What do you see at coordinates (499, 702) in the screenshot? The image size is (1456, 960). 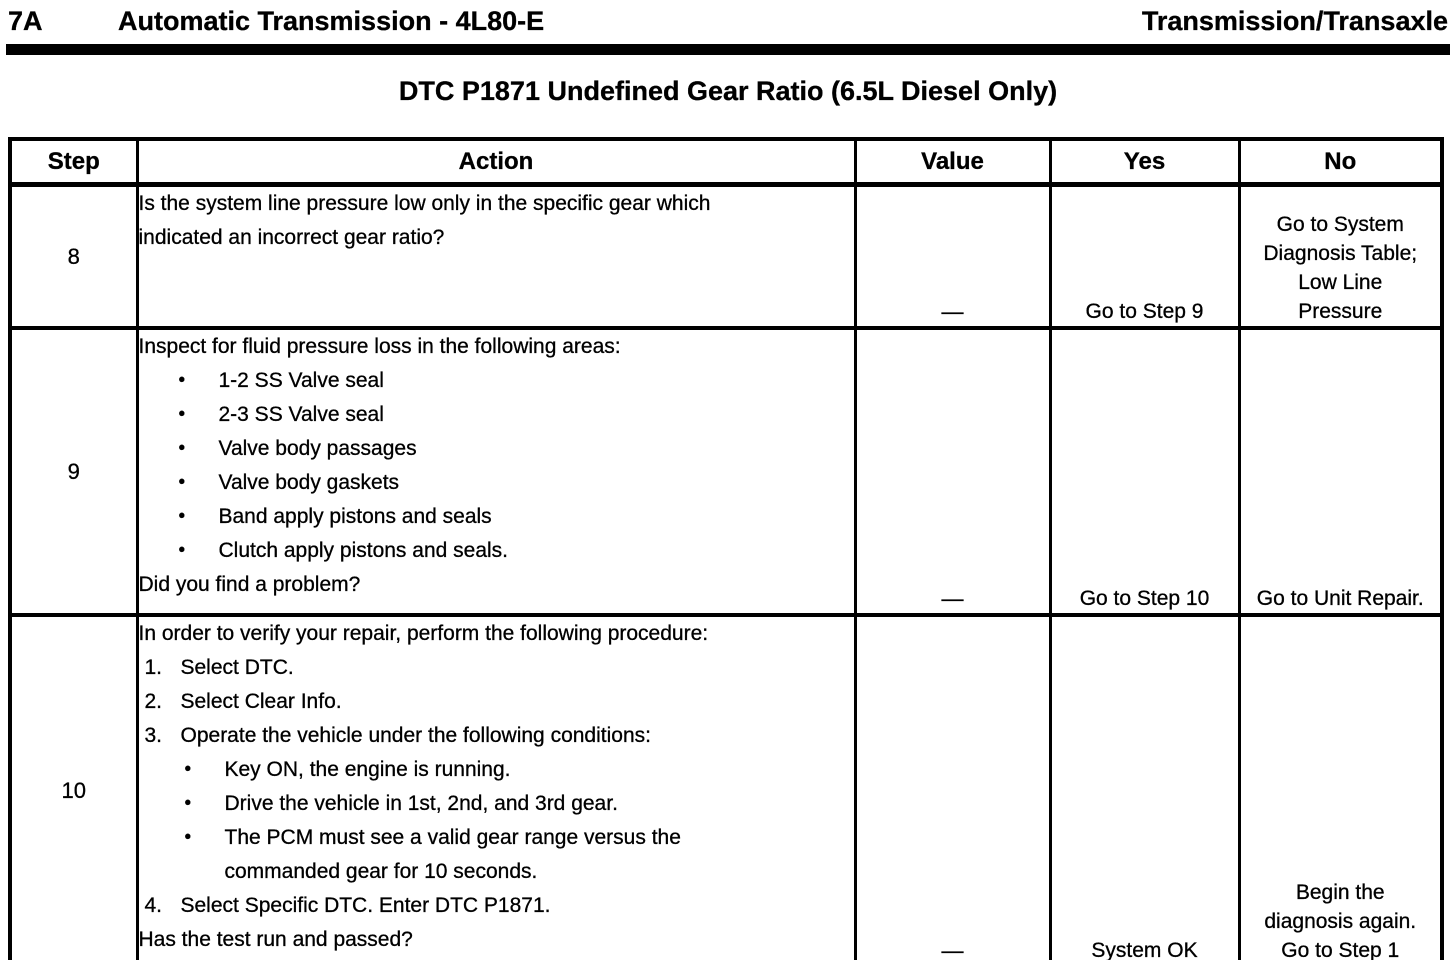 I see `numbered-item: 2. Select Clear Info.` at bounding box center [499, 702].